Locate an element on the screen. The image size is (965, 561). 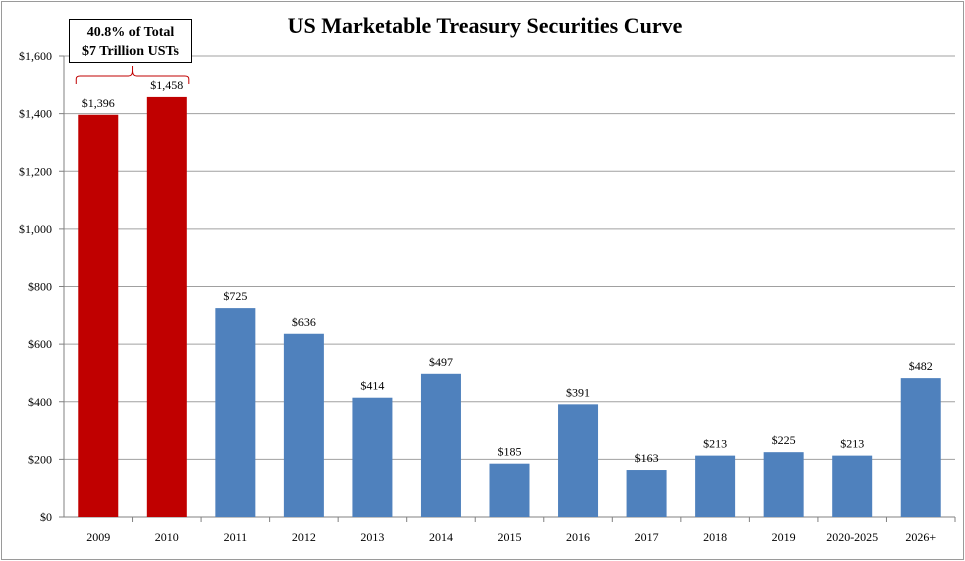
y-tick-label: $1,600 is located at coordinates (35, 56).